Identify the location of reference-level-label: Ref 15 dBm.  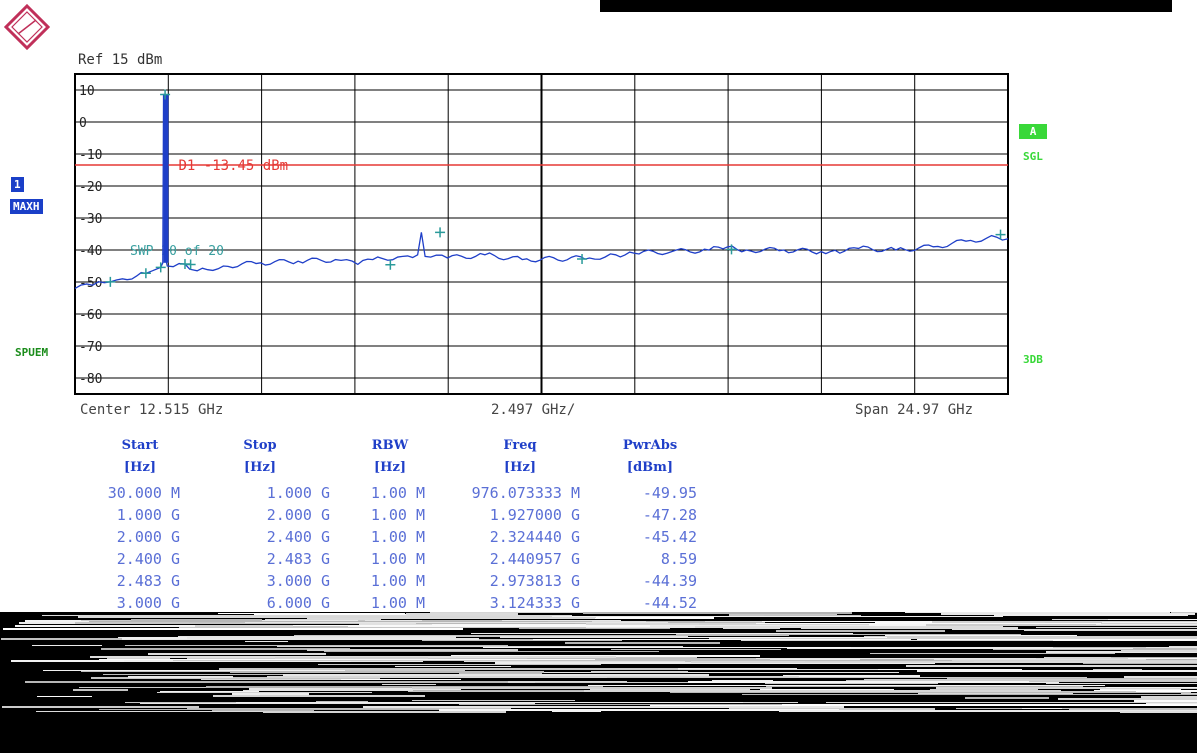
(120, 60).